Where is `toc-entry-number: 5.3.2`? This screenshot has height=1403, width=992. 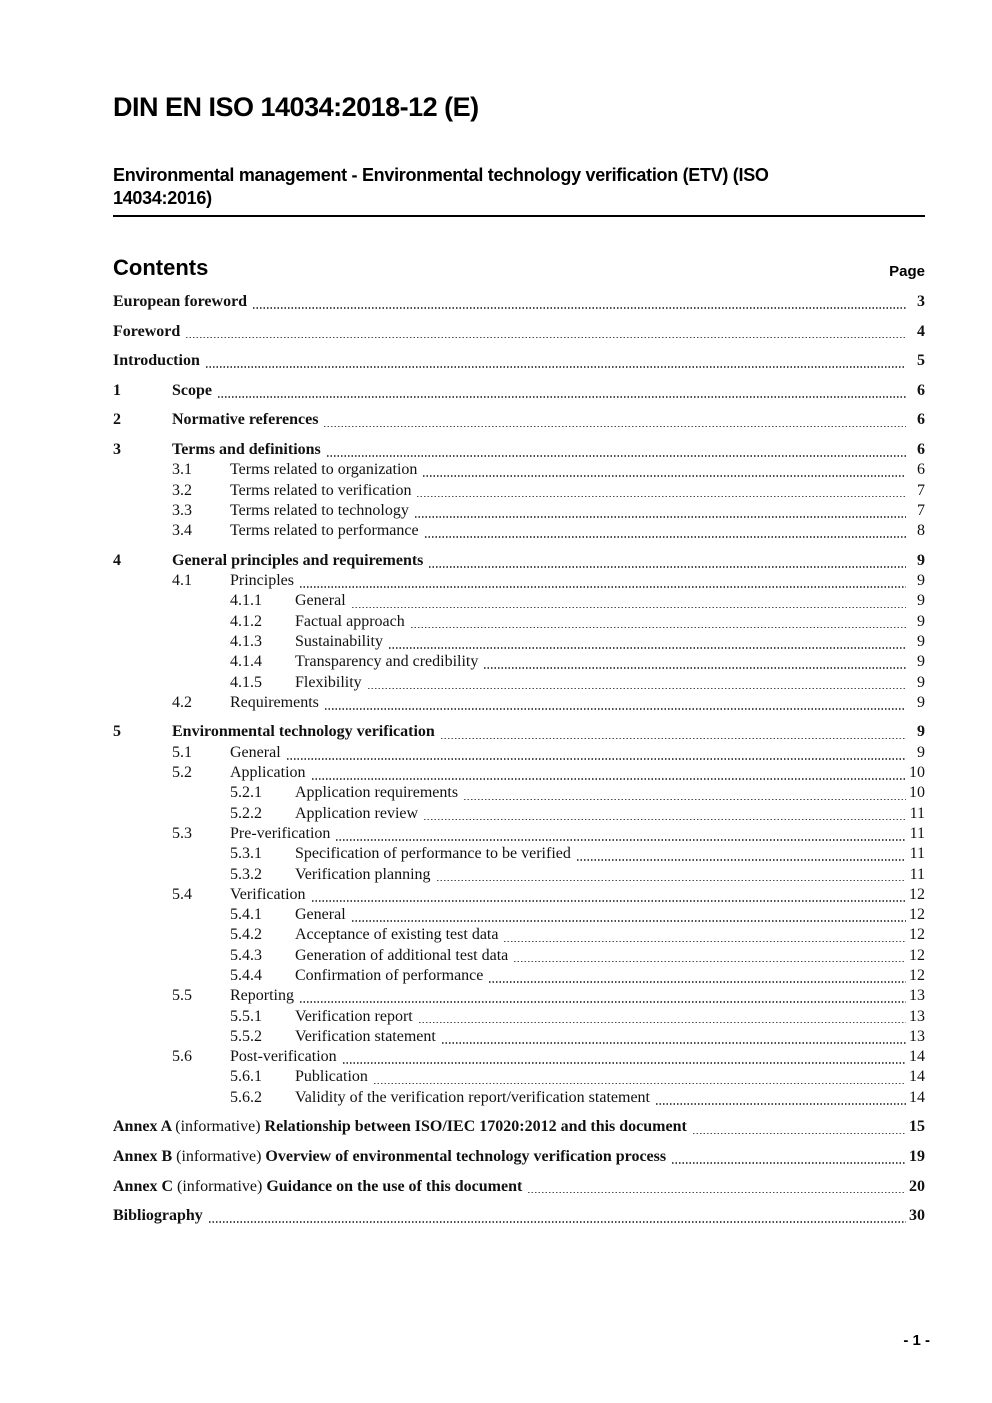 toc-entry-number: 5.3.2 is located at coordinates (246, 874).